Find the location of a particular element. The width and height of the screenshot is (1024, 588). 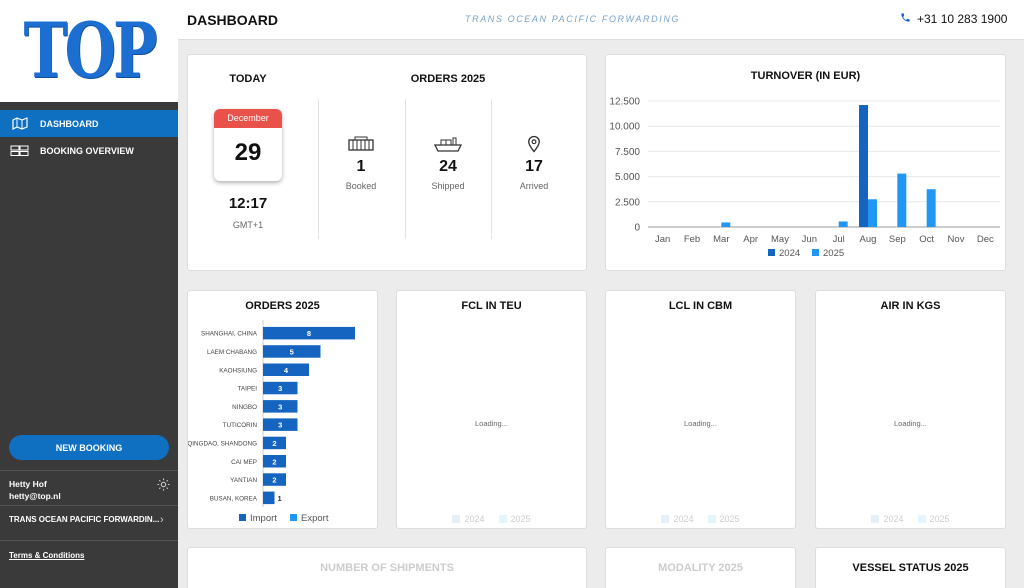

nav-item-dashboard: DASHBOARD is located at coordinates (89, 123).